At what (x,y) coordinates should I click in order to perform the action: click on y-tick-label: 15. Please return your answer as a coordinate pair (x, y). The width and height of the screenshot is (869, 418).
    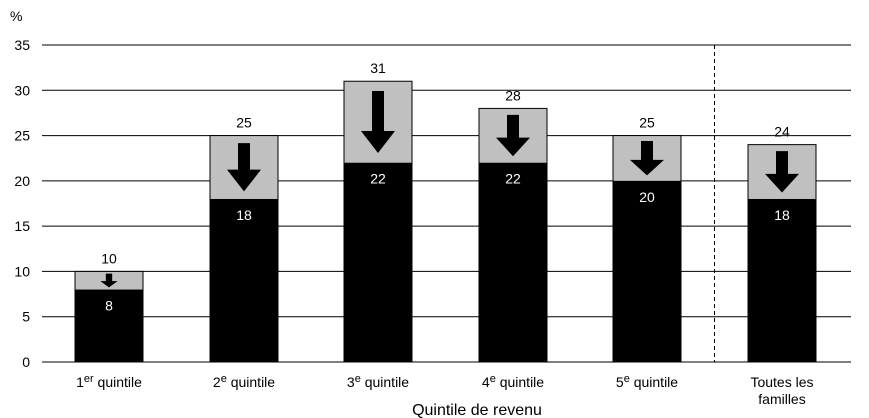
    Looking at the image, I should click on (22, 226).